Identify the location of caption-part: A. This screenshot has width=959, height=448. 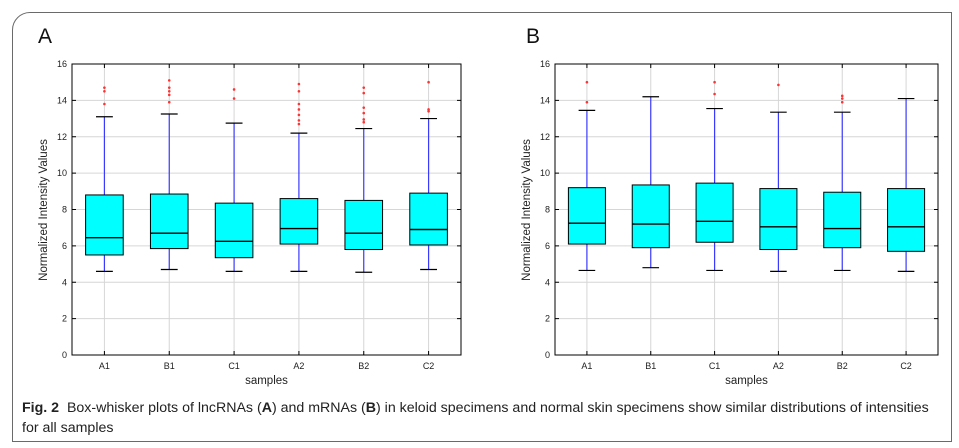
(266, 408).